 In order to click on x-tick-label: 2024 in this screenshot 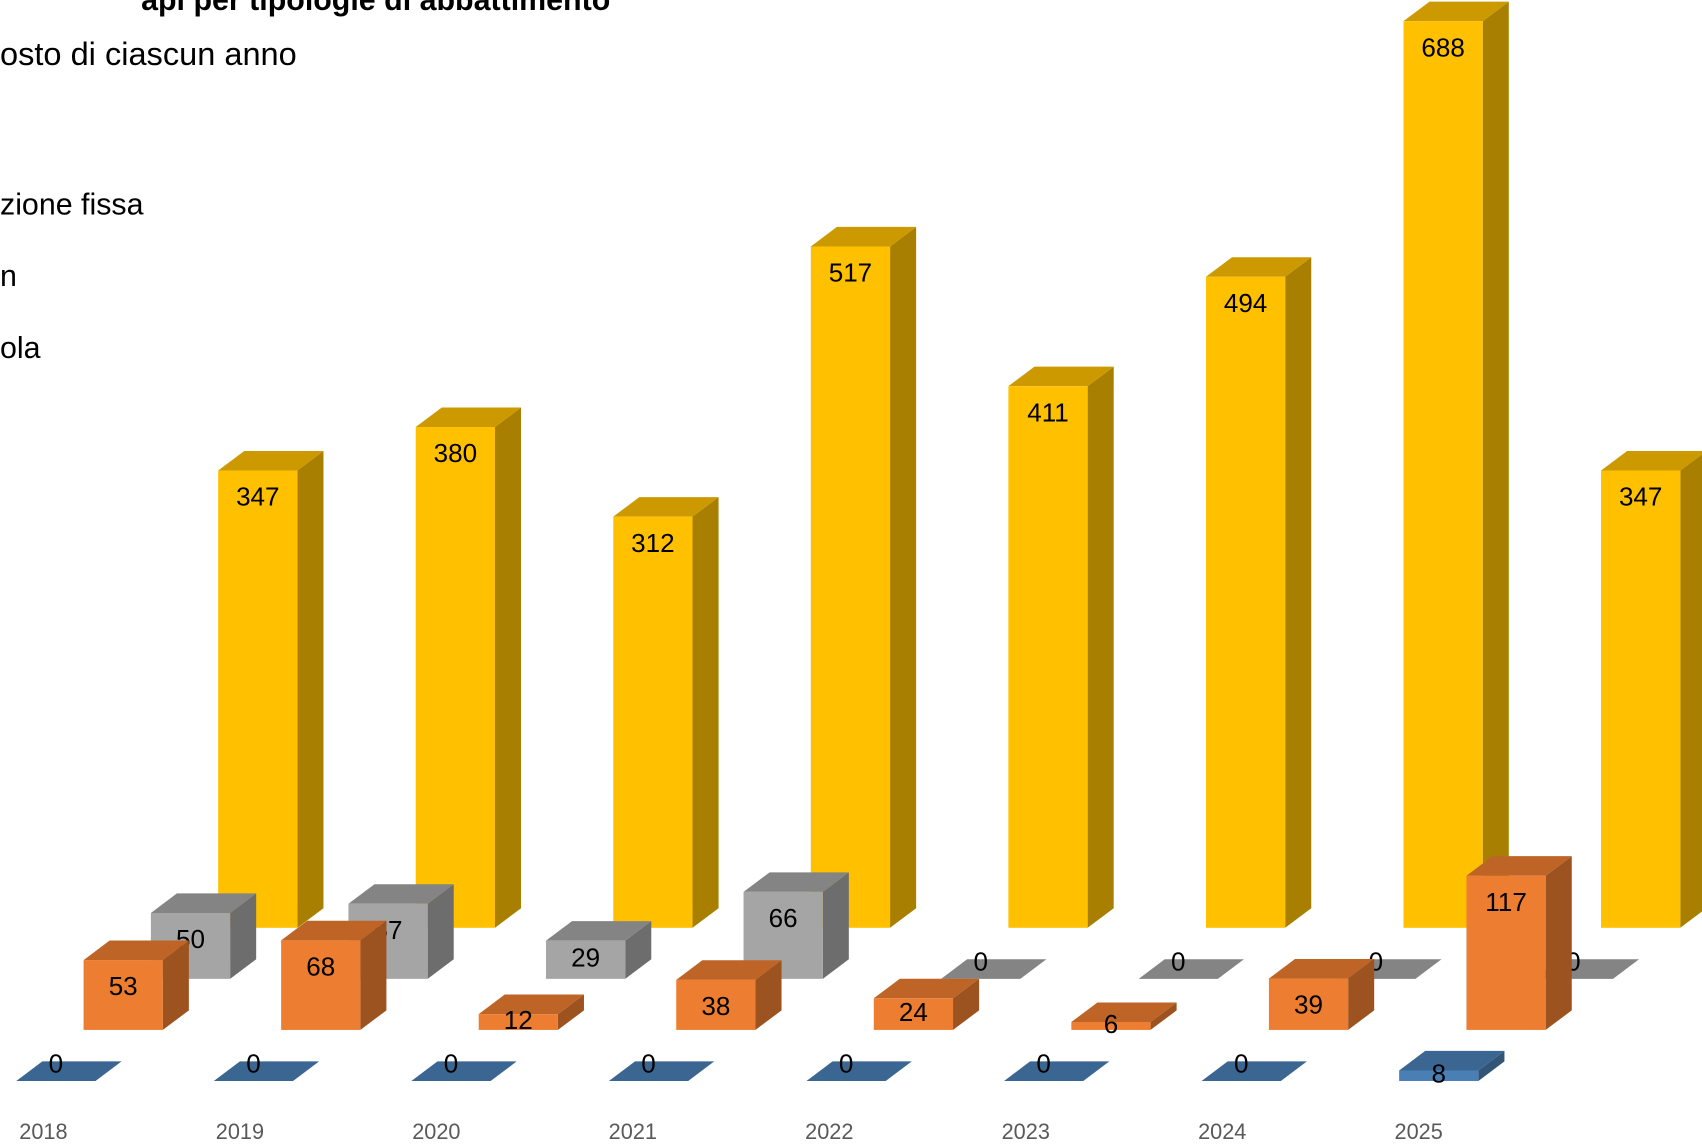, I will do `click(1222, 1131)`.